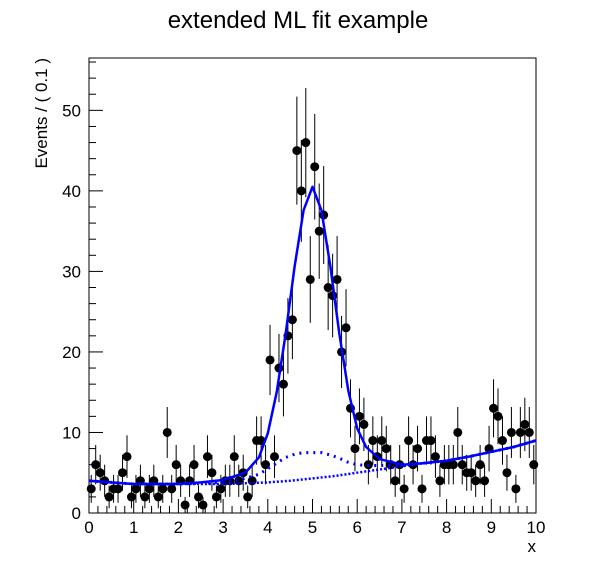 This screenshot has width=596, height=572. I want to click on x-tick-label: 2, so click(178, 527).